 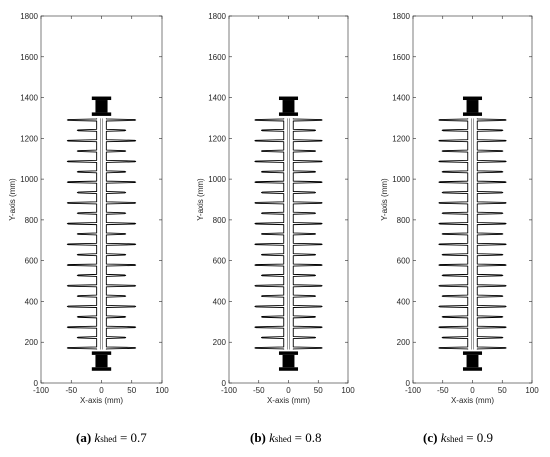 I want to click on caption-value: = 0.7, so click(x=133, y=437).